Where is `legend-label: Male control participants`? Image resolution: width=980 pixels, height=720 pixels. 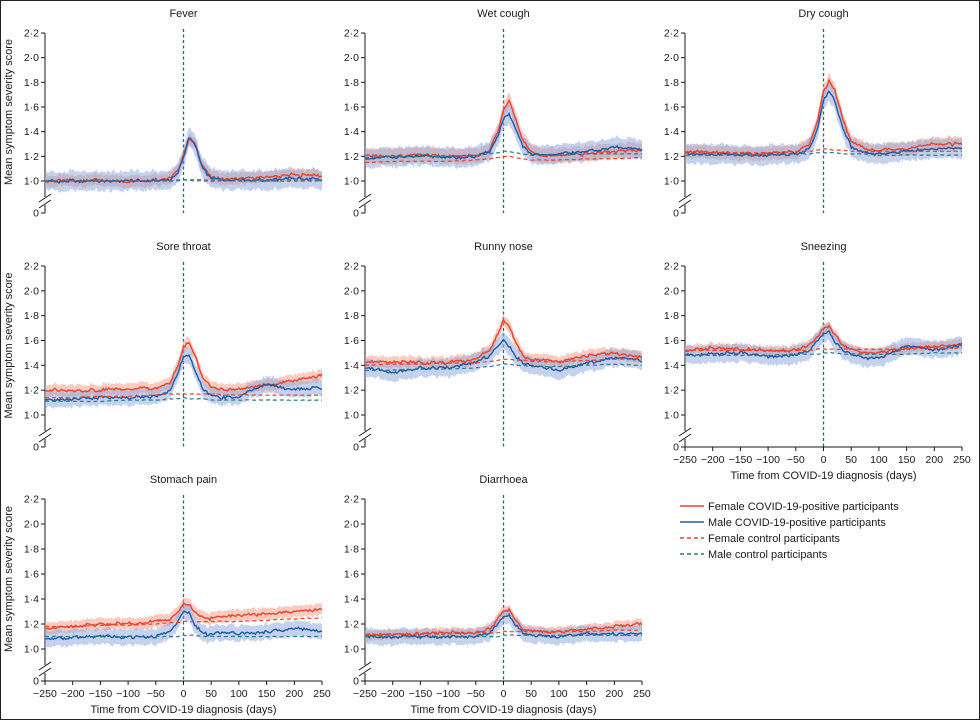 legend-label: Male control participants is located at coordinates (768, 555).